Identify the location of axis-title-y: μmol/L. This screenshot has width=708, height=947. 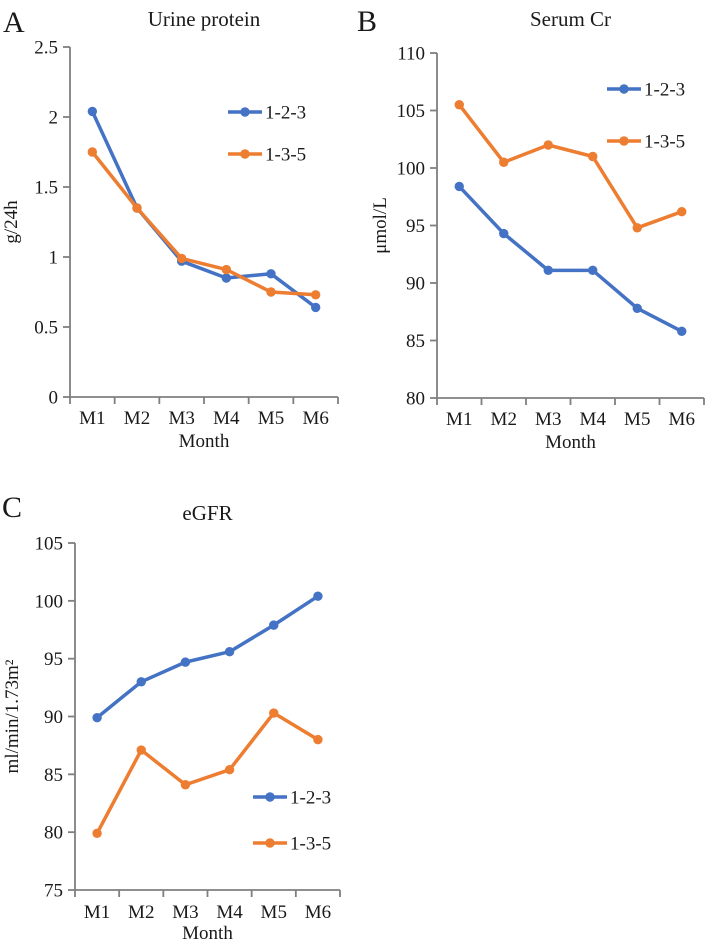
(380, 225).